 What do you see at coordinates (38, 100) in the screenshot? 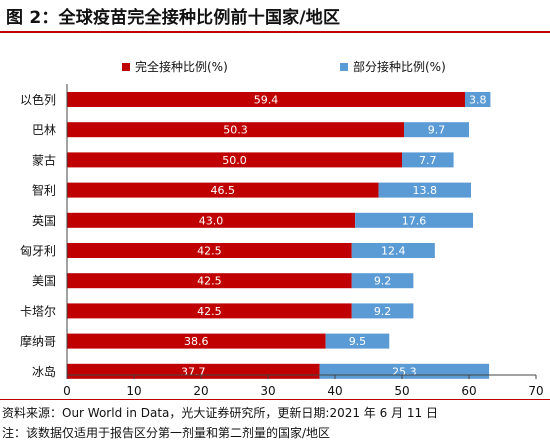
I see `category-label-0: 以色列` at bounding box center [38, 100].